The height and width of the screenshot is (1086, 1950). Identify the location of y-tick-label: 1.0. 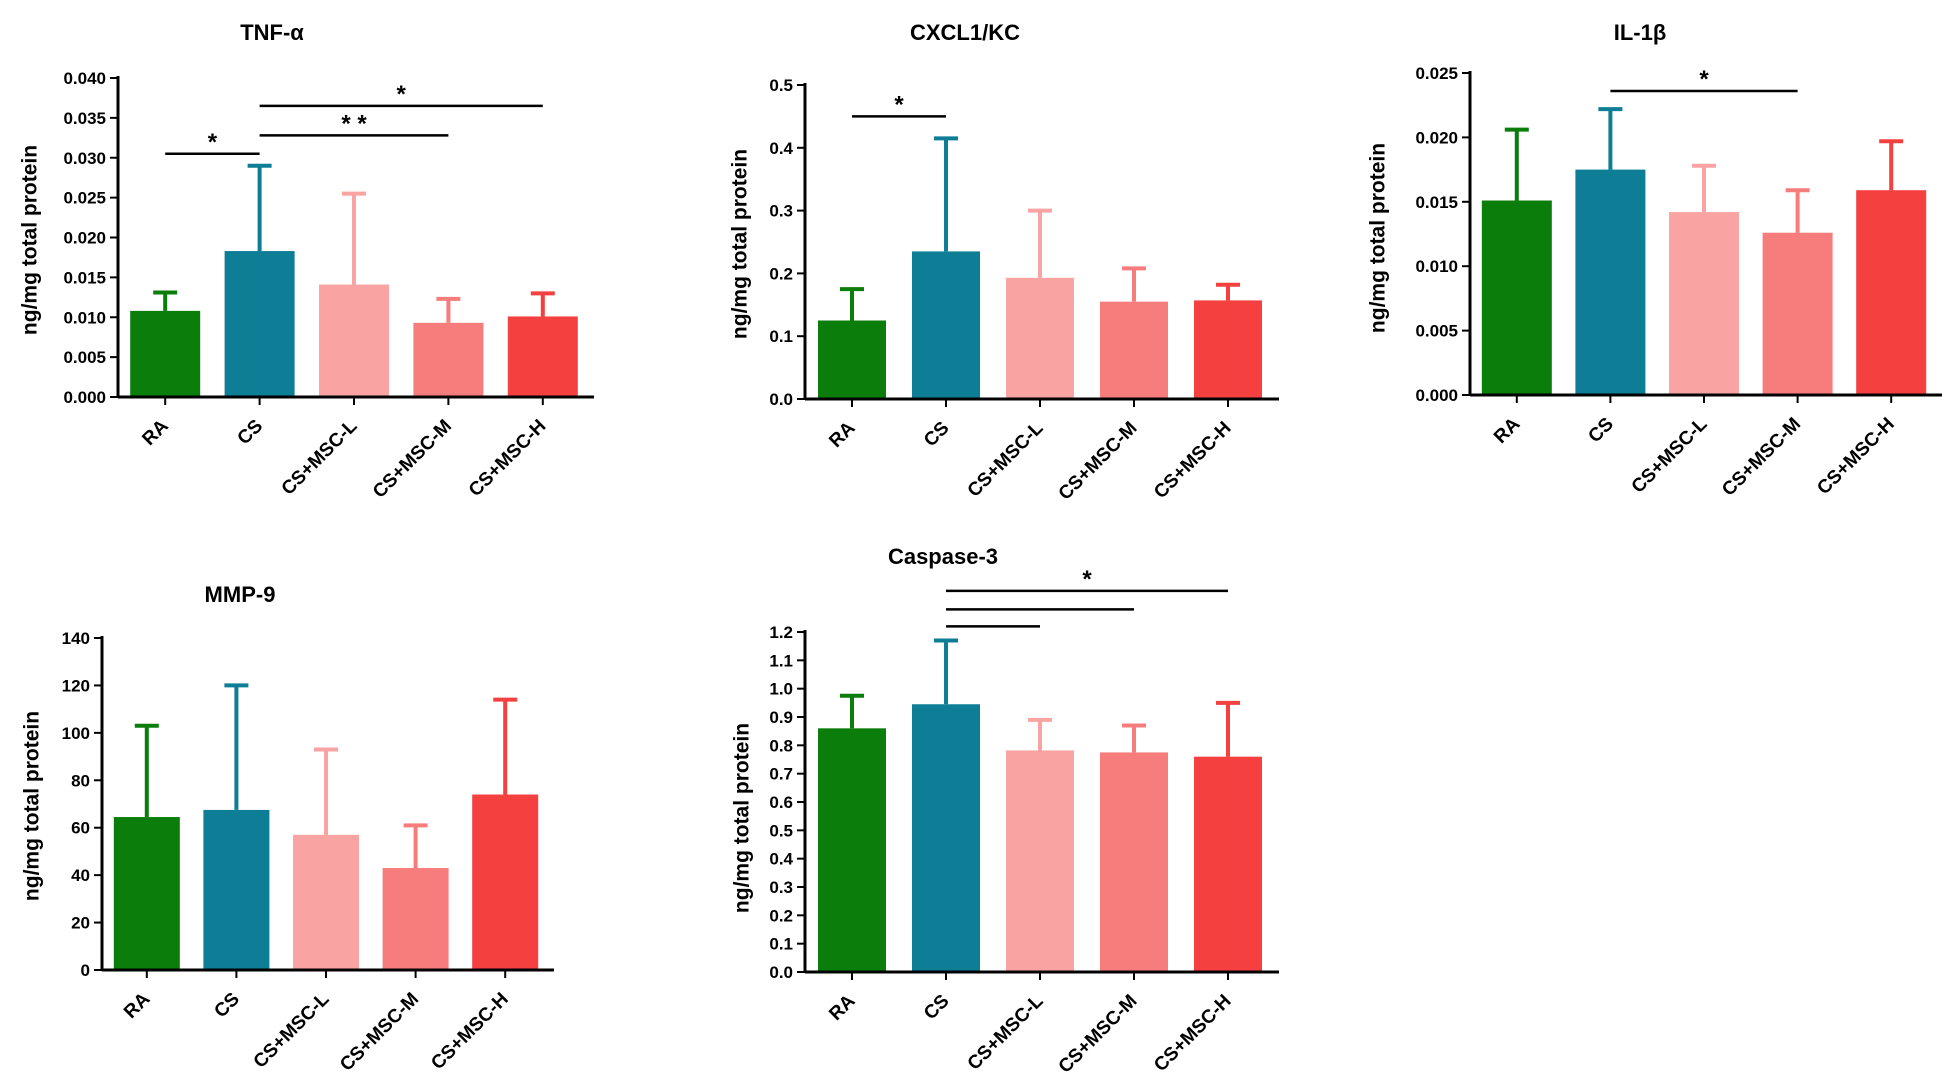
(781, 689).